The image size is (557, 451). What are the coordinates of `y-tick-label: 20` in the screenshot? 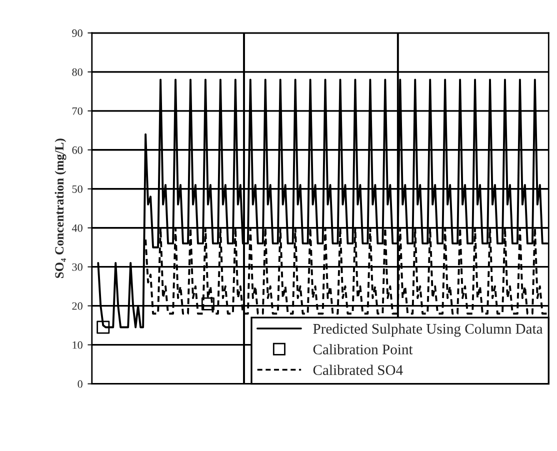 It's located at (77, 306).